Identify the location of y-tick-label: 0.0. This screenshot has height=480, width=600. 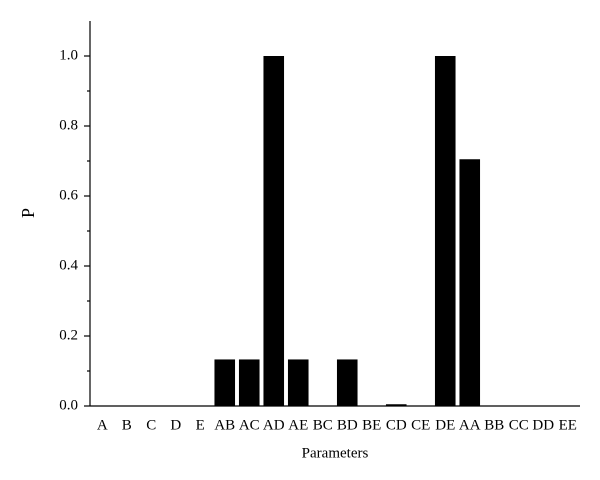
(68, 405).